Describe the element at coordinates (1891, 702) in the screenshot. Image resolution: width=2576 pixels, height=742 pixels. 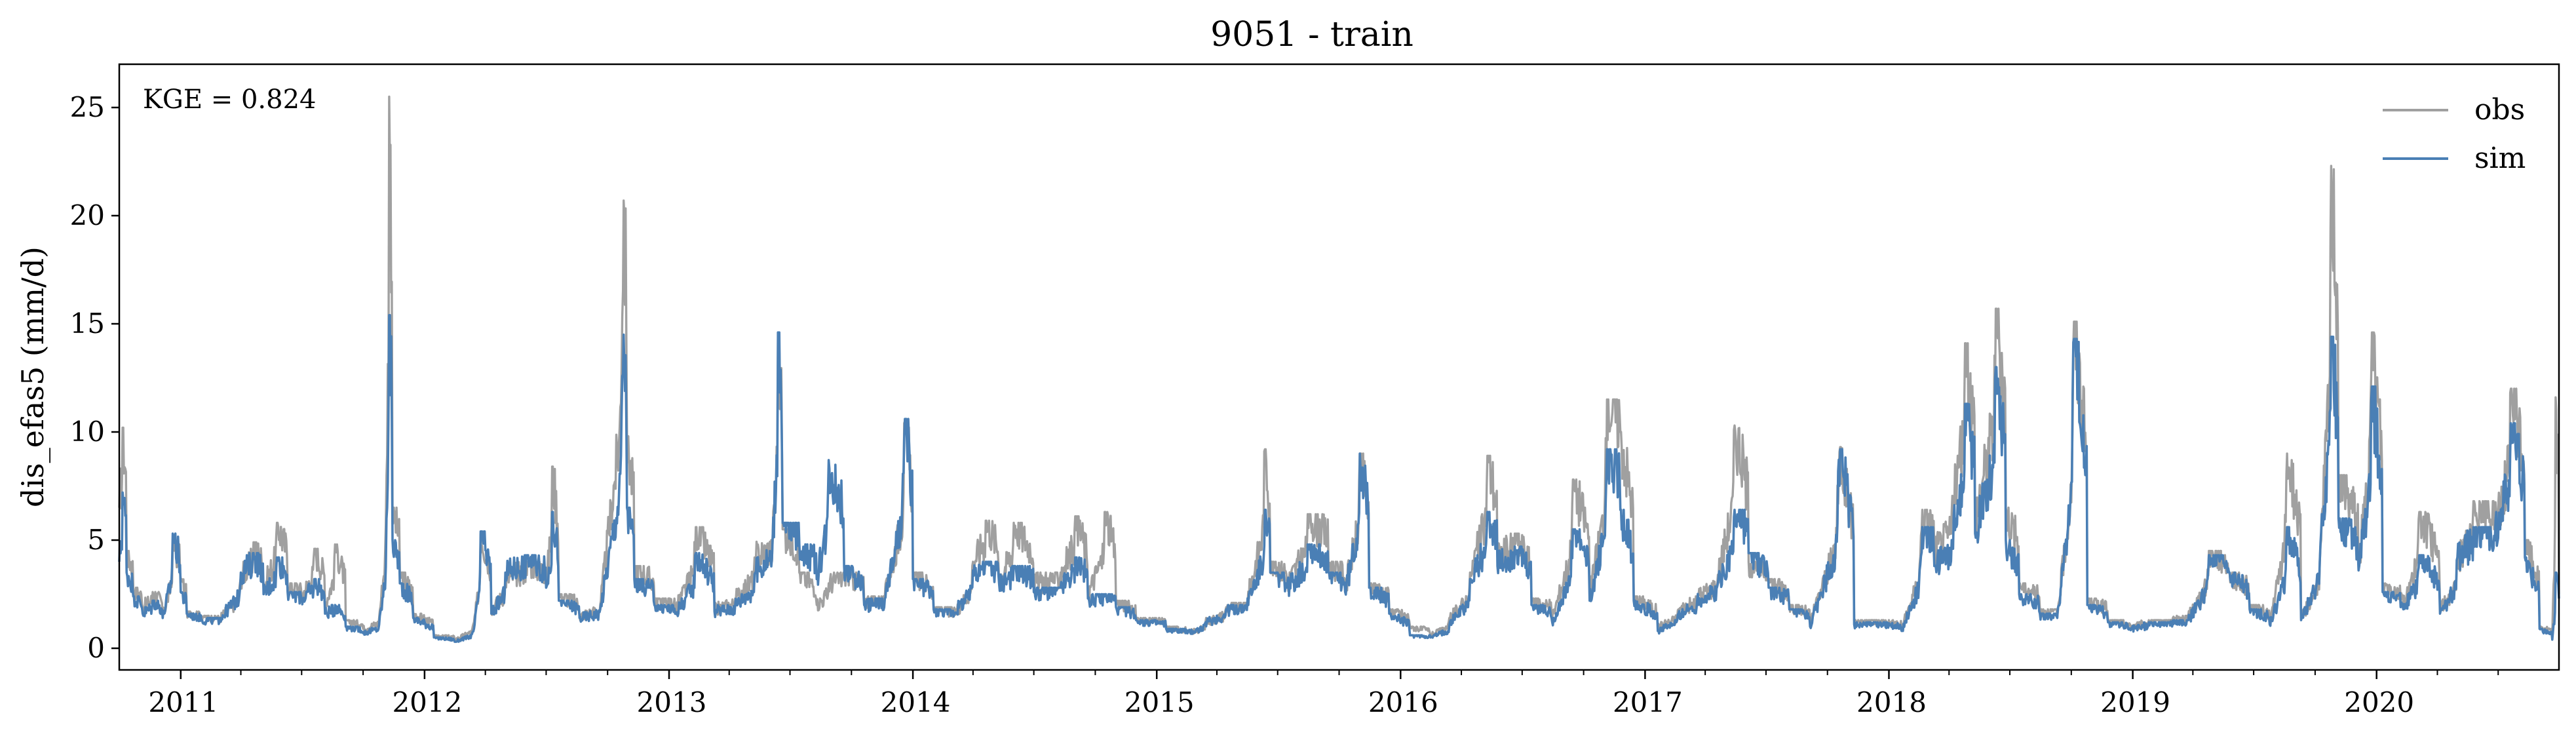
I see `x-tick-label: 2018` at that location.